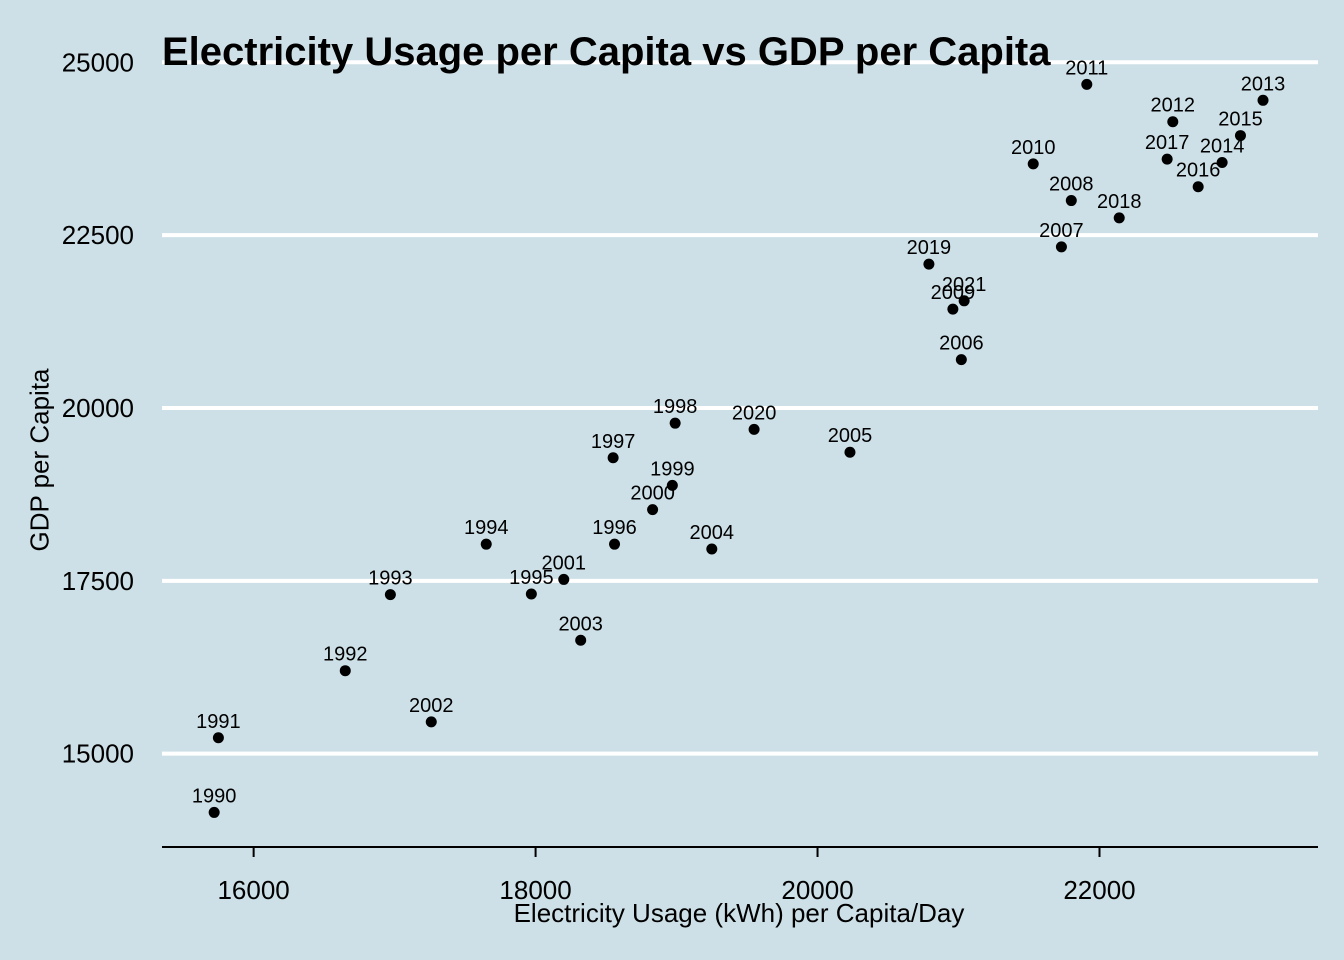 The width and height of the screenshot is (1344, 960). Describe the element at coordinates (486, 528) in the screenshot. I see `point-label: 1994` at that location.